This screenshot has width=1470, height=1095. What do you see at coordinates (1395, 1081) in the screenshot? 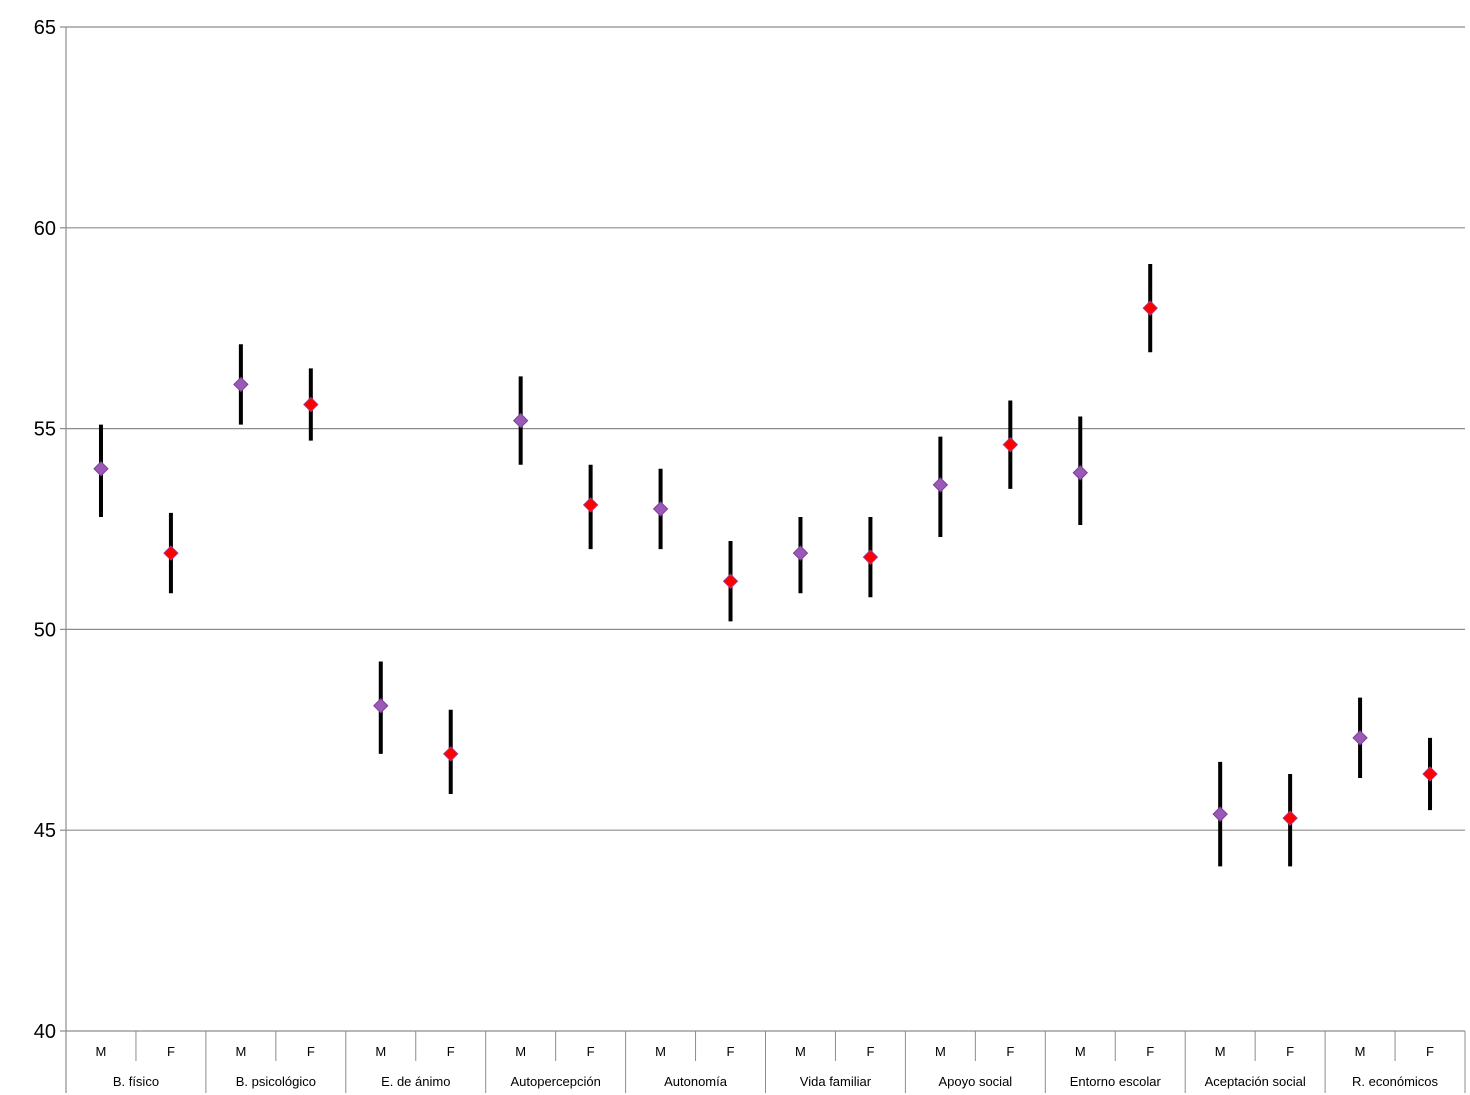
I see `x-group-label: R. económicos` at bounding box center [1395, 1081].